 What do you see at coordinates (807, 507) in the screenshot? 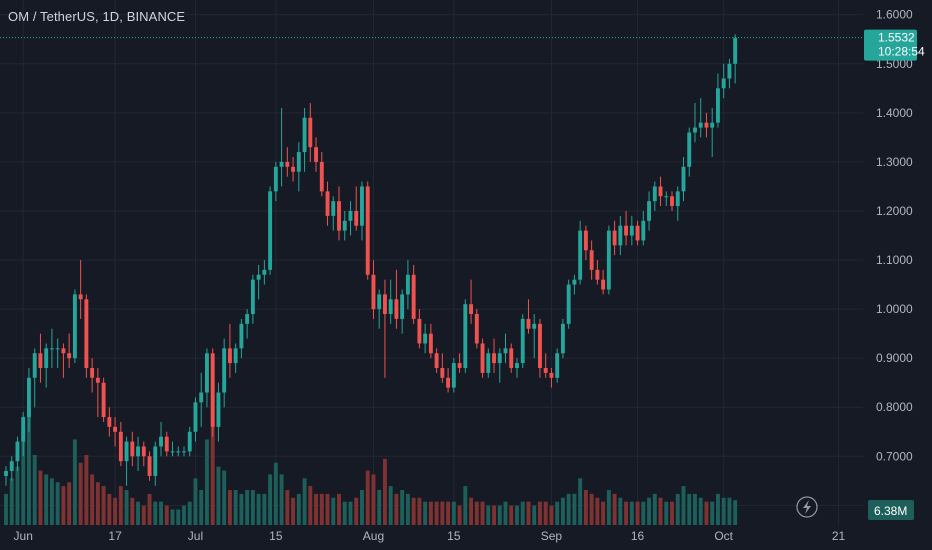
I see `lightning-icon` at bounding box center [807, 507].